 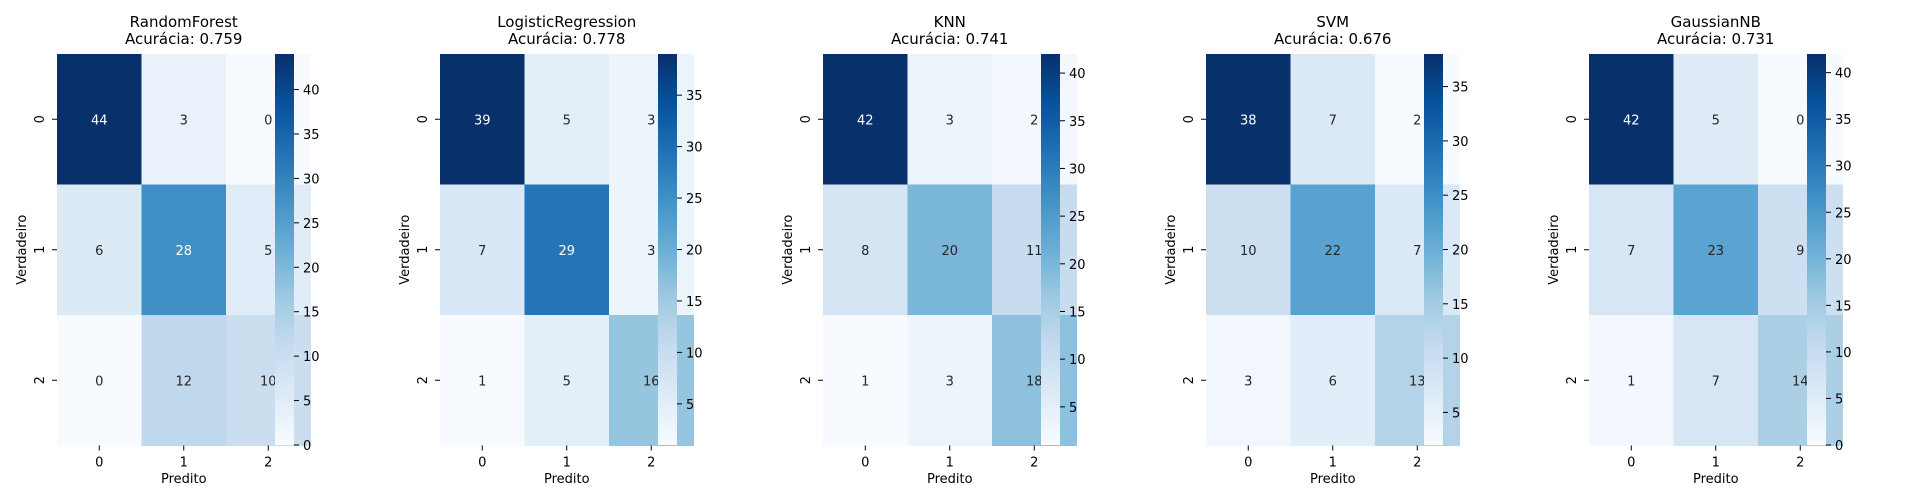 What do you see at coordinates (482, 120) in the screenshot?
I see `cell-value-label: 39` at bounding box center [482, 120].